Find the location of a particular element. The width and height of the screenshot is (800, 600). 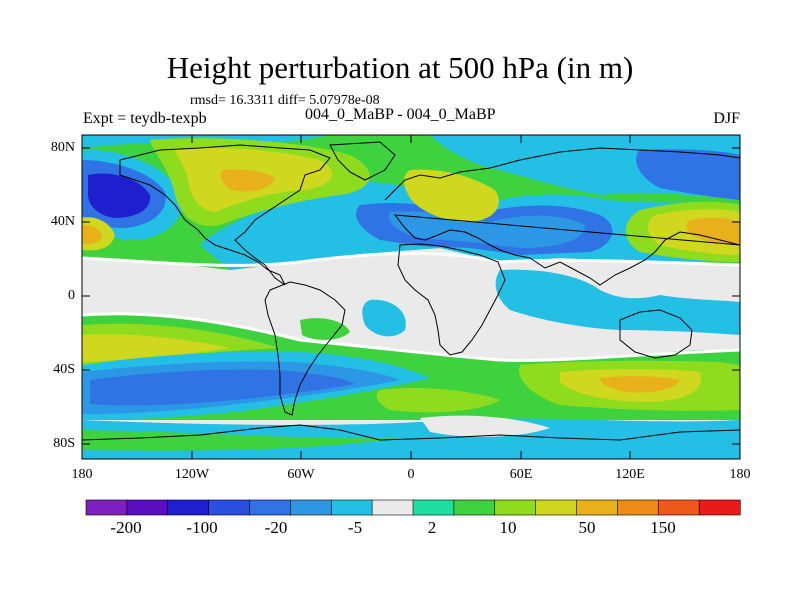

east-asia-ridge-max is located at coordinates (713, 231).